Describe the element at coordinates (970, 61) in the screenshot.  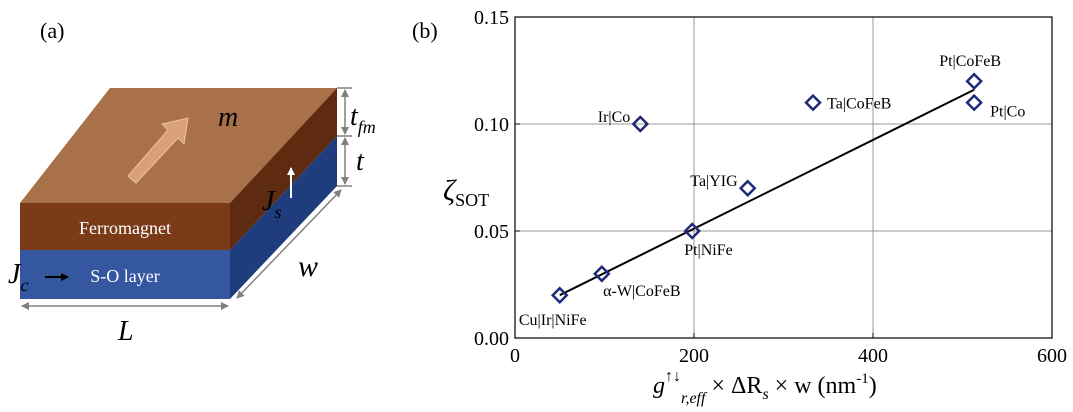
I see `point-label-5: Pt|CoFeB` at that location.